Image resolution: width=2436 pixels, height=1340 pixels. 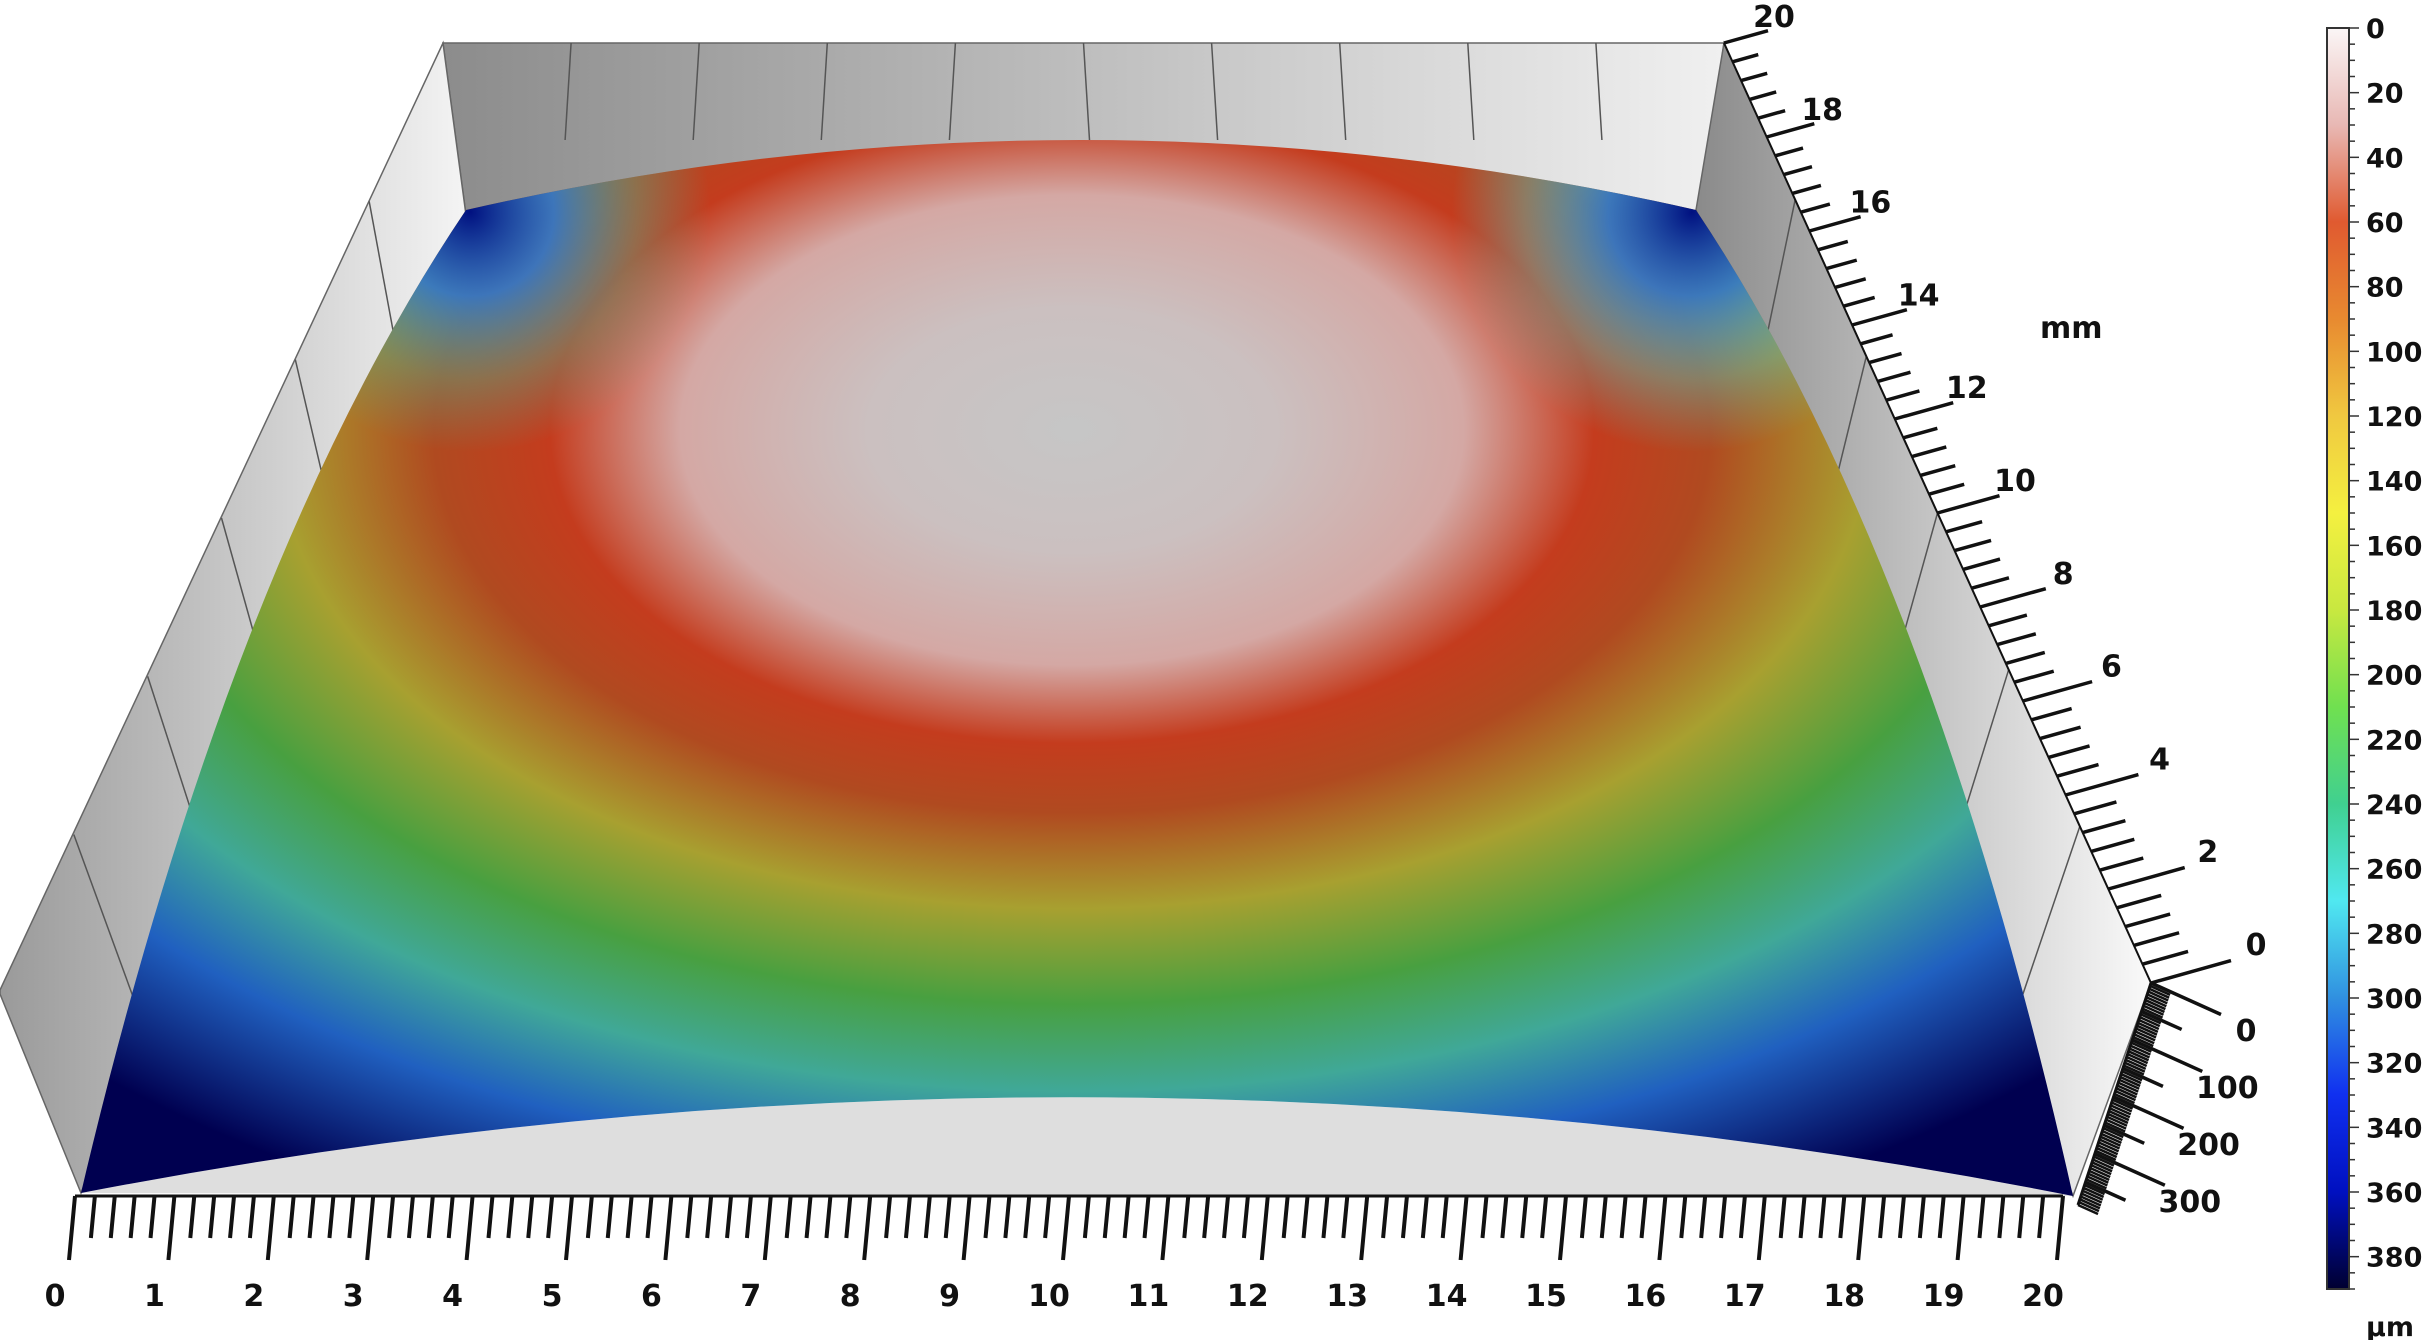 I want to click on colorbar-tick-label: 300, so click(x=2394, y=999).